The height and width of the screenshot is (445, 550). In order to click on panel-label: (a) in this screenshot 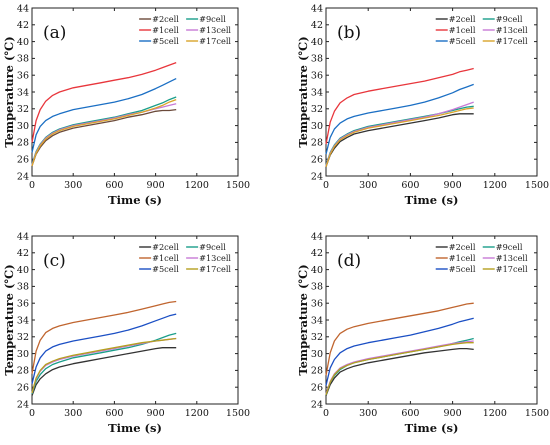, I will do `click(54, 33)`.